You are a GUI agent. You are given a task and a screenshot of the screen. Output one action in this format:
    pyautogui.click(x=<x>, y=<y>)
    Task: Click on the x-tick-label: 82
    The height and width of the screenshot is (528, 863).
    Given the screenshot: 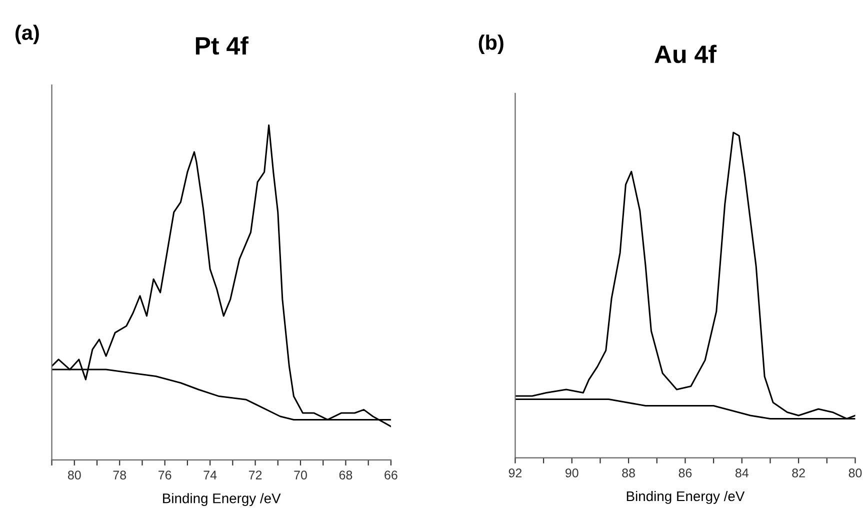 What is the action you would take?
    pyautogui.click(x=798, y=473)
    